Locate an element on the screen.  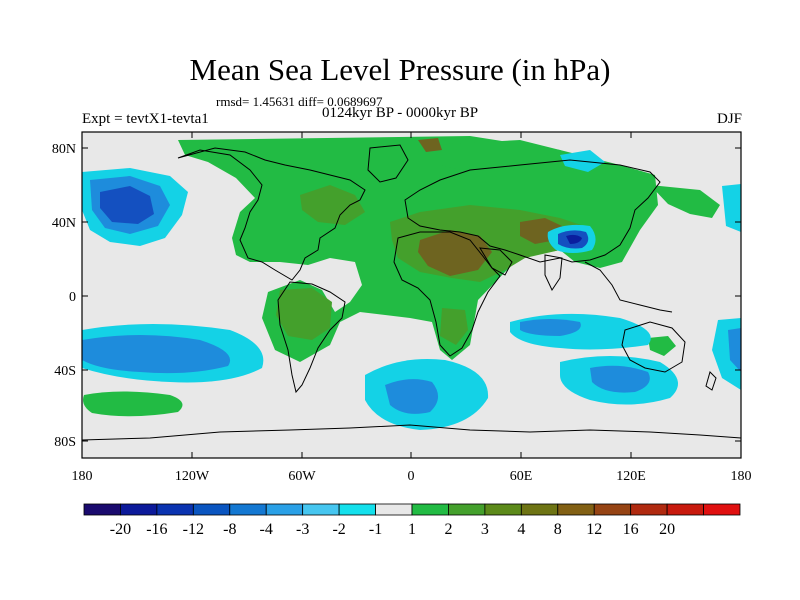
negative-deep-core-tibet is located at coordinates (574, 239).